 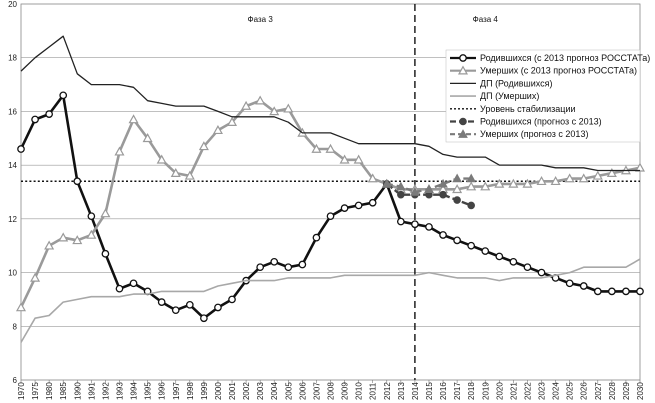 What do you see at coordinates (471, 391) in the screenshot?
I see `x-tick-label: 2018` at bounding box center [471, 391].